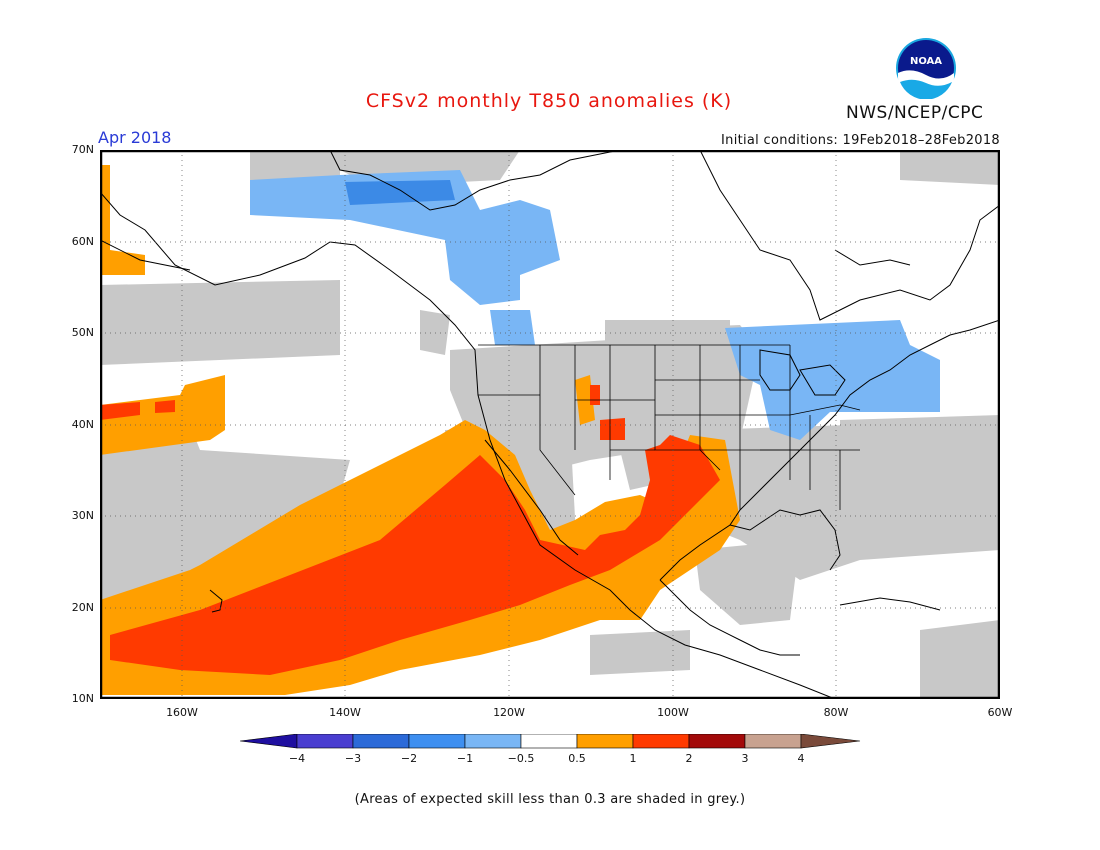 This screenshot has width=1100, height=850. I want to click on colorbar-label: −1, so click(465, 758).